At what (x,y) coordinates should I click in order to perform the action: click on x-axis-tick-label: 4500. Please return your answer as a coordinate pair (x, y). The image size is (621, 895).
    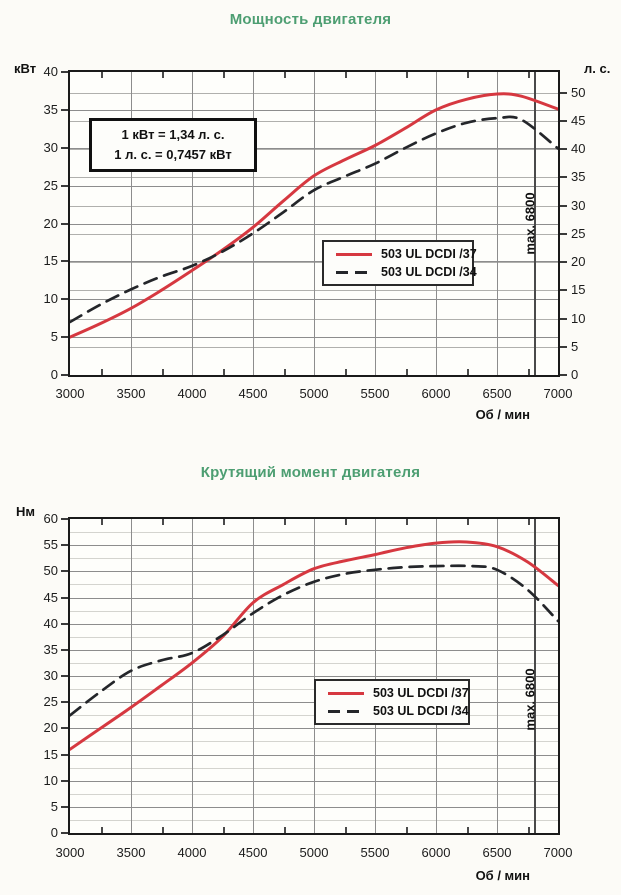
    Looking at the image, I should click on (253, 393).